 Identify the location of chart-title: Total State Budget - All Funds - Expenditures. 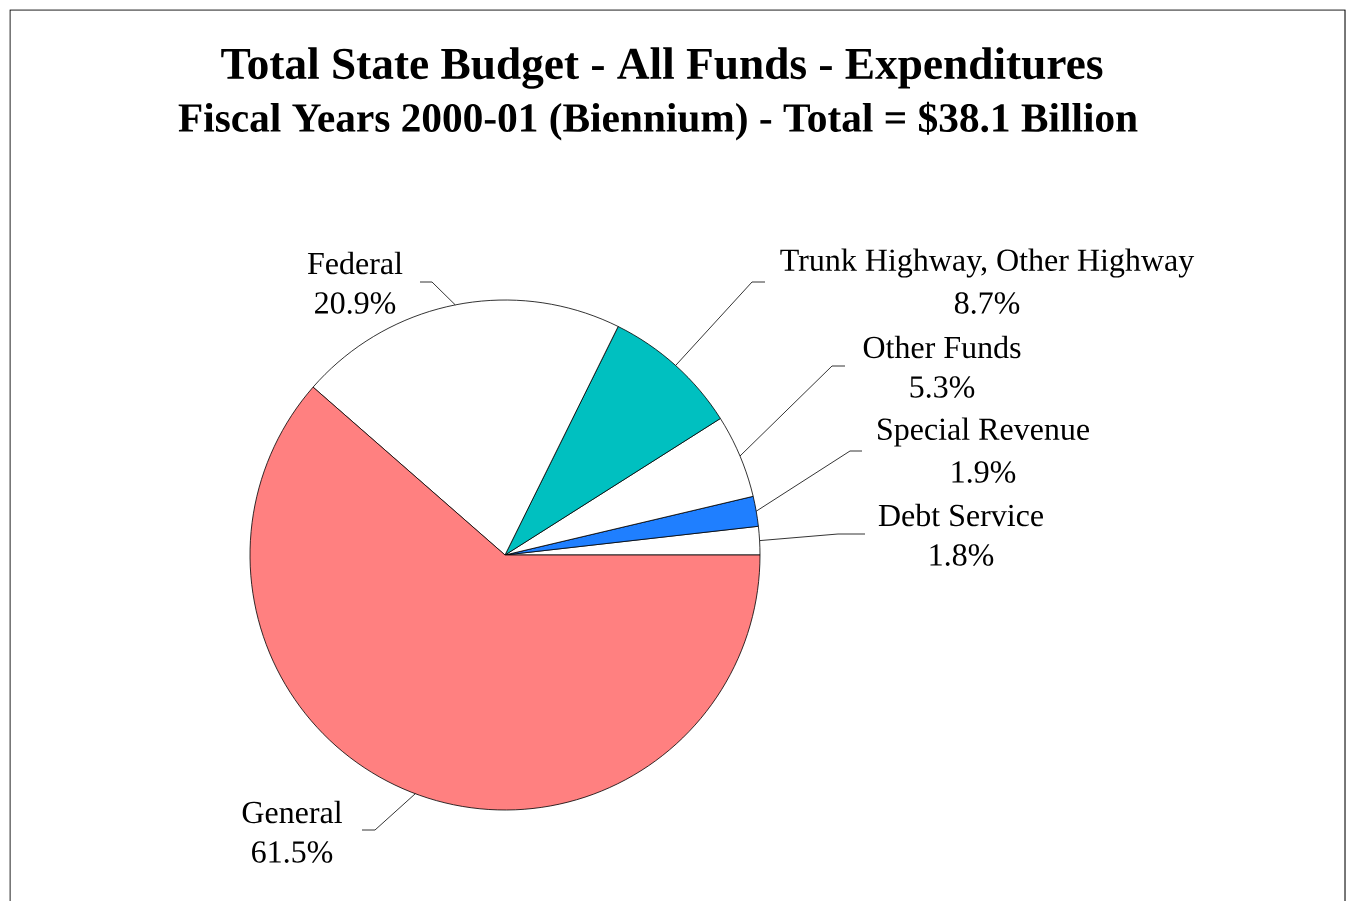
(662, 68).